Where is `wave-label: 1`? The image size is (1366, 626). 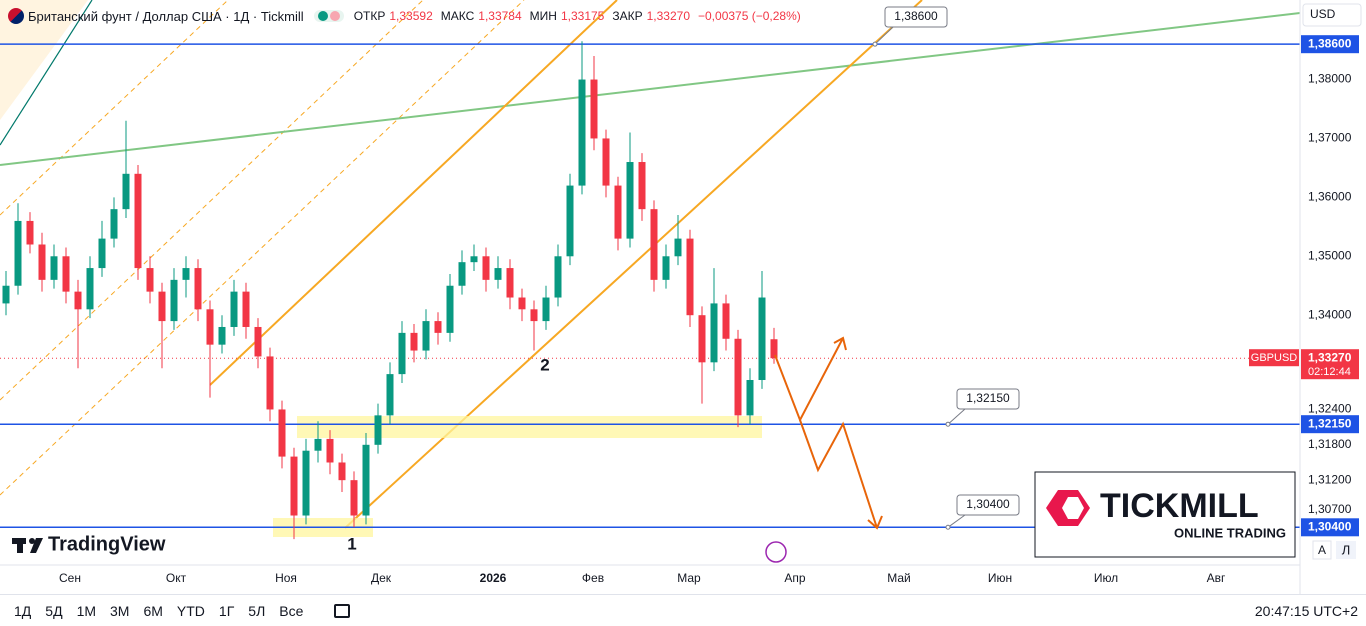 wave-label: 1 is located at coordinates (351, 543).